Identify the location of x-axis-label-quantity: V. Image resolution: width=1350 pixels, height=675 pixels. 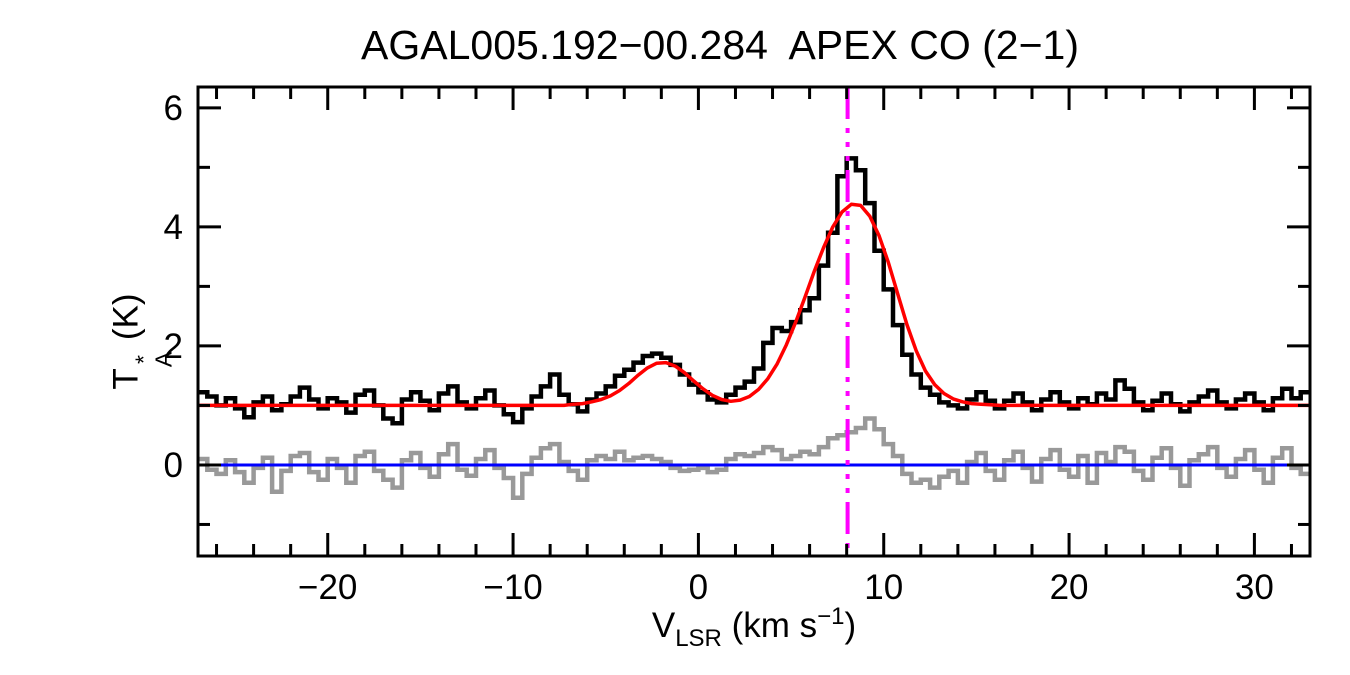
(663, 625).